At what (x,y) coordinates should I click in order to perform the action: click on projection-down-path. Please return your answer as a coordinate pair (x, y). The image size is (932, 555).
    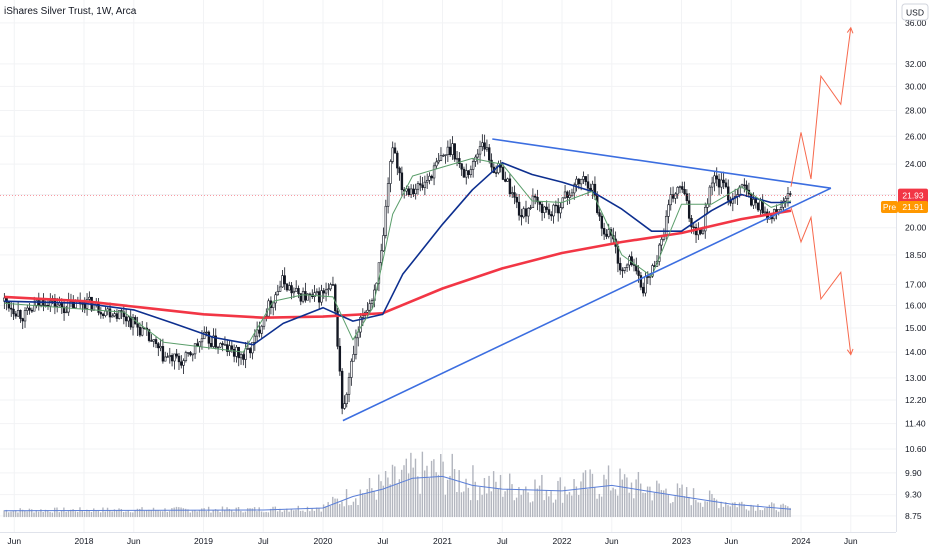
    Looking at the image, I should click on (821, 281).